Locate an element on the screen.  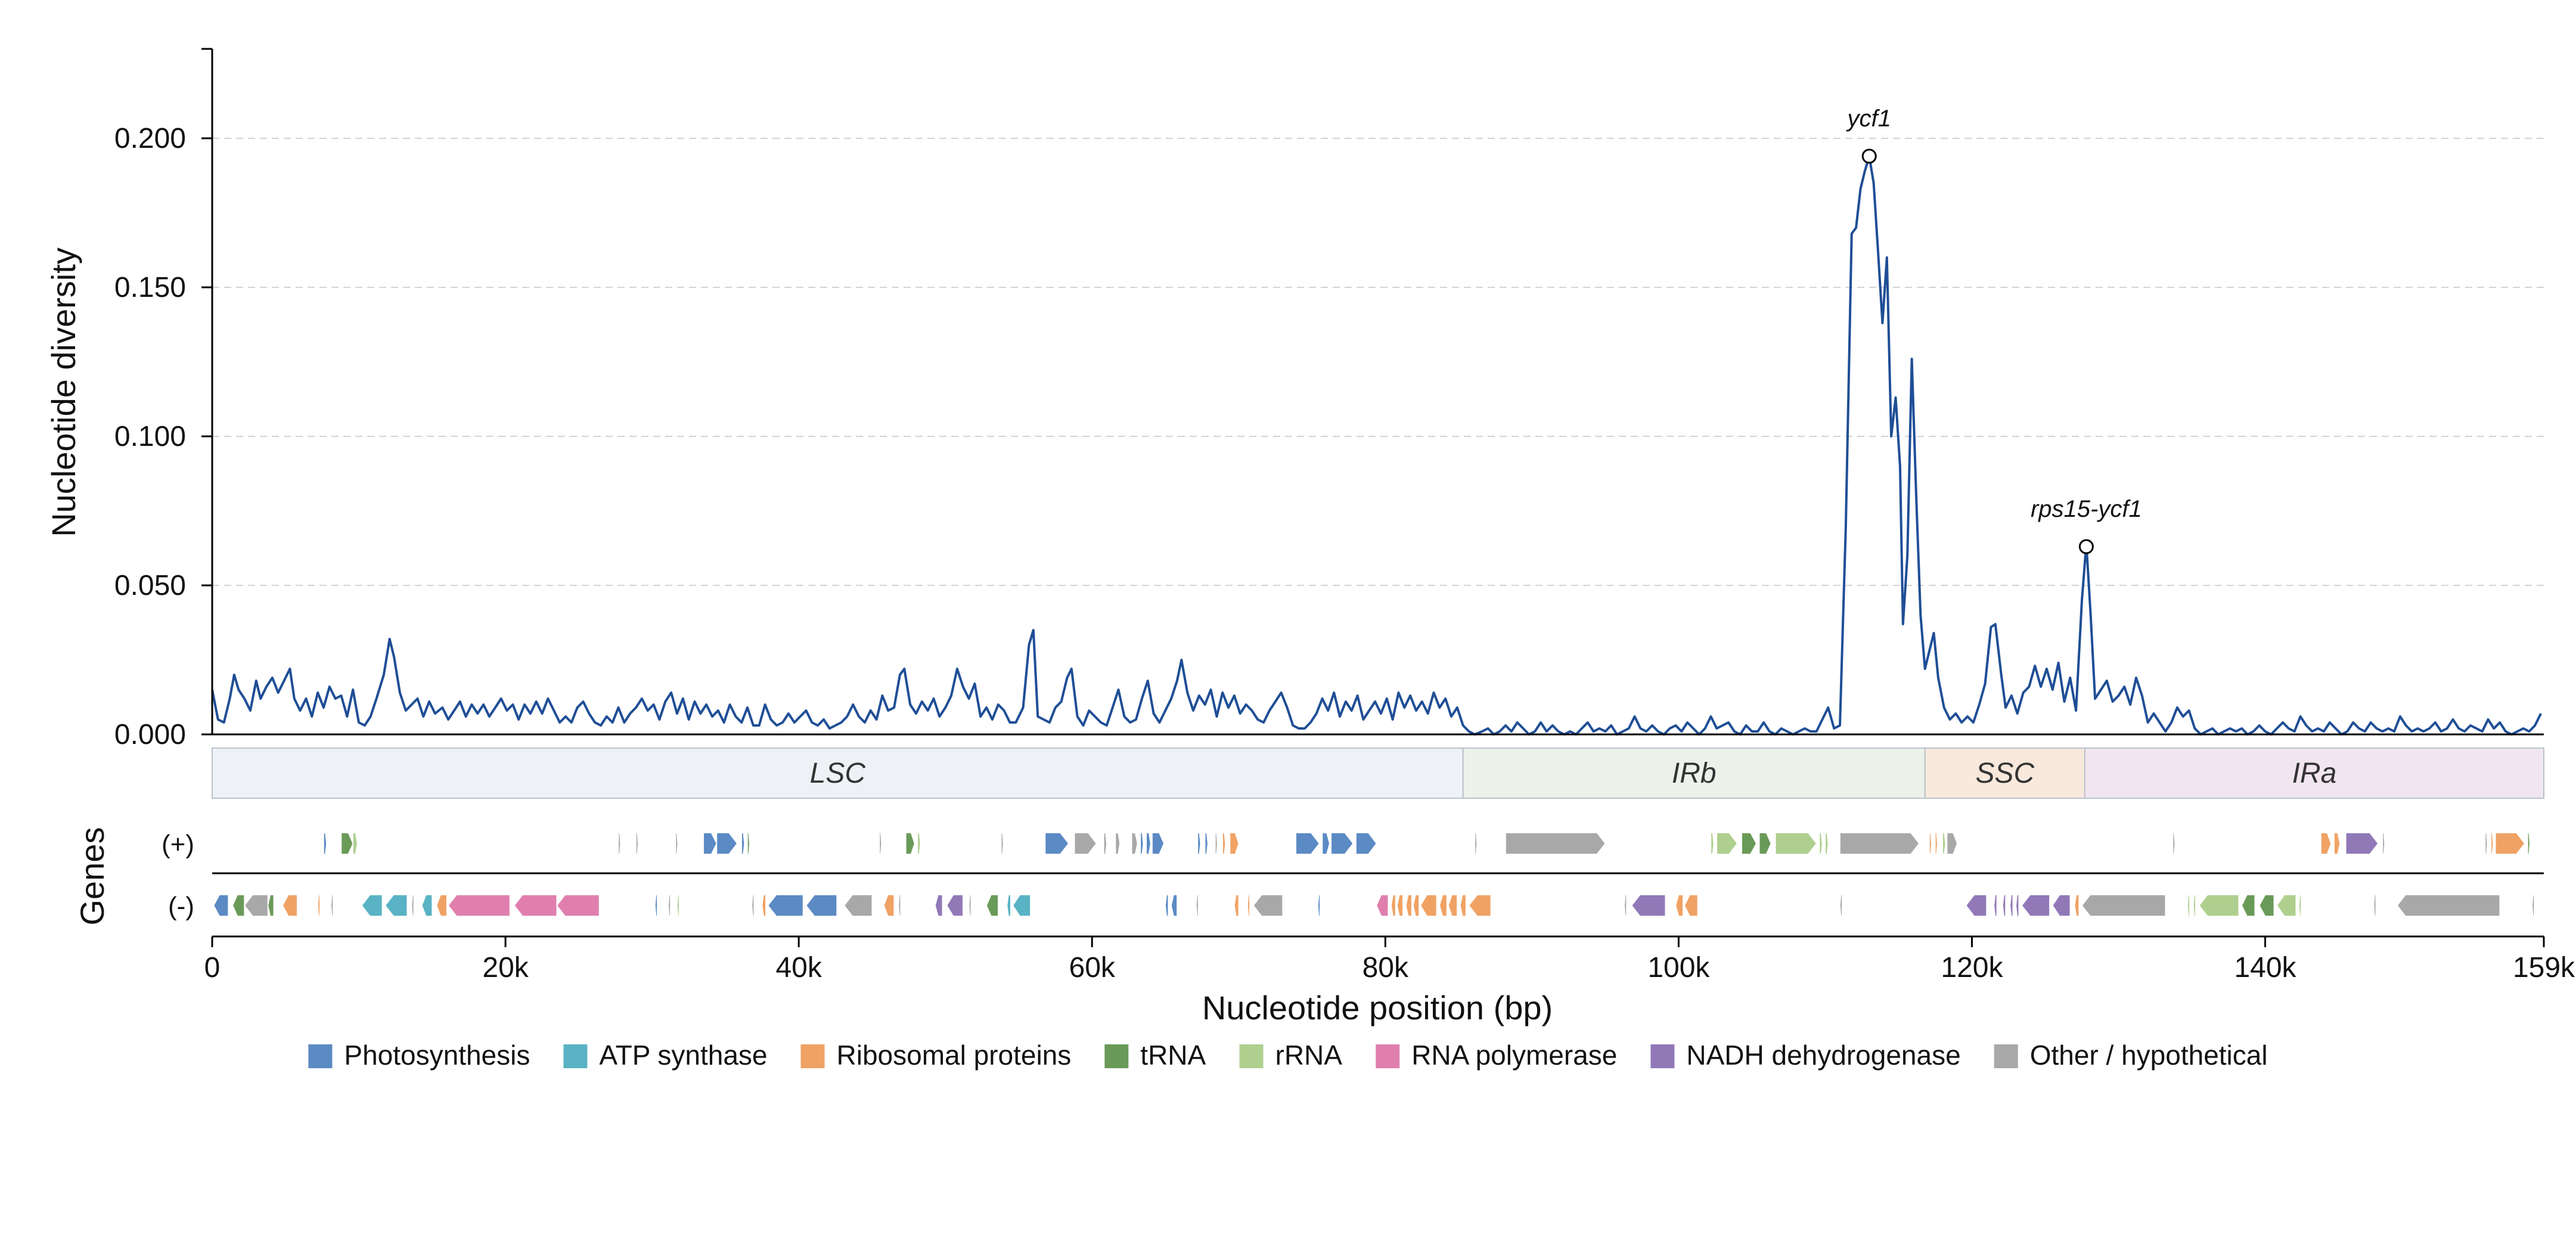
legend-label: Photosynthesis is located at coordinates (437, 1055).